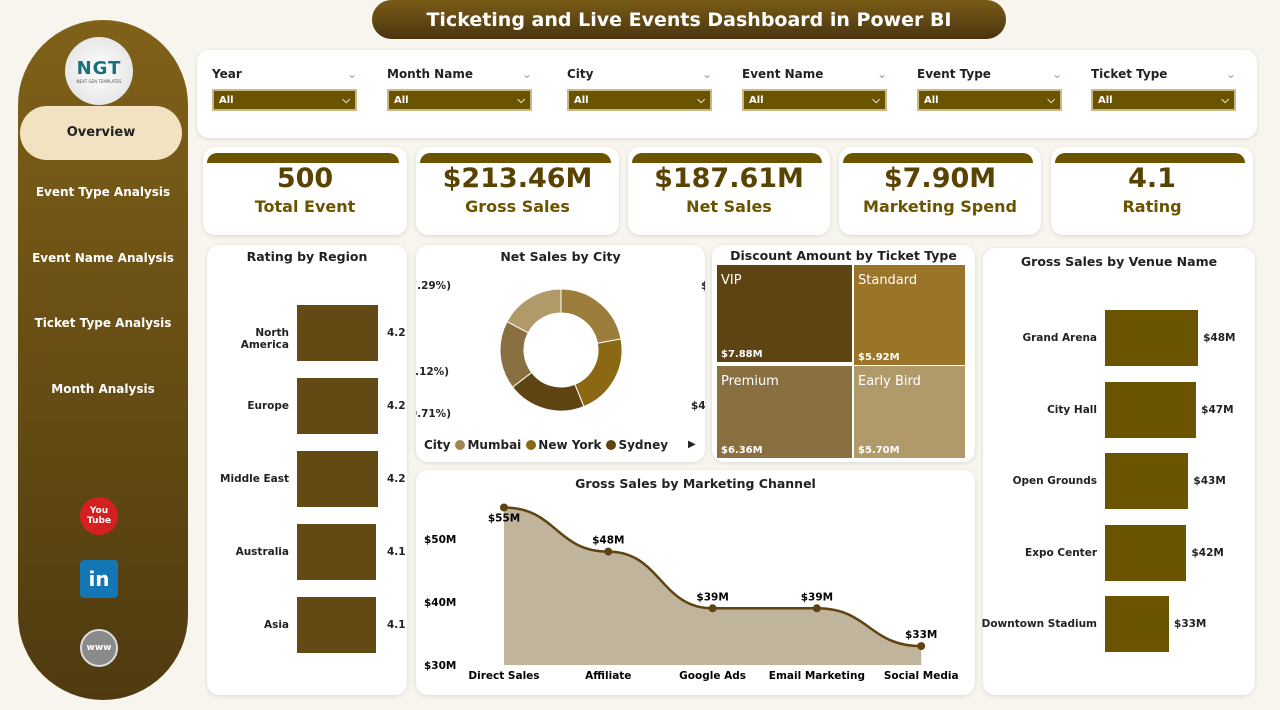  I want to click on filter-label: City, so click(580, 74).